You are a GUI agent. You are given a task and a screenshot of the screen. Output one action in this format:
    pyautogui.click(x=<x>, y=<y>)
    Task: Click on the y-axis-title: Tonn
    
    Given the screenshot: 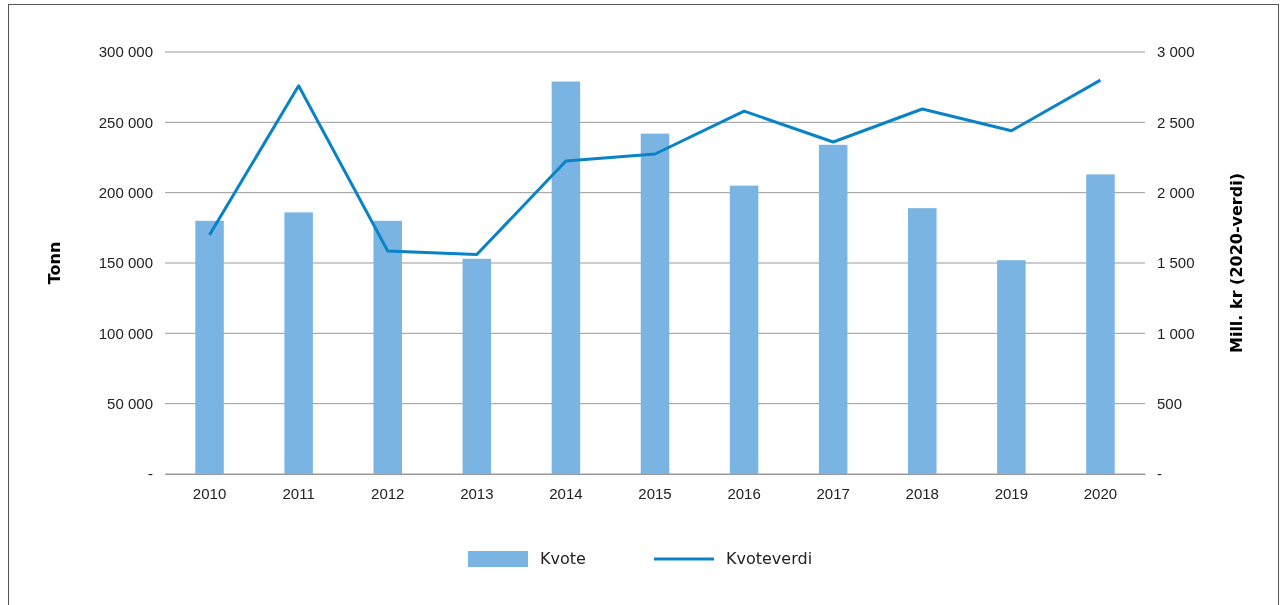 What is the action you would take?
    pyautogui.click(x=54, y=263)
    